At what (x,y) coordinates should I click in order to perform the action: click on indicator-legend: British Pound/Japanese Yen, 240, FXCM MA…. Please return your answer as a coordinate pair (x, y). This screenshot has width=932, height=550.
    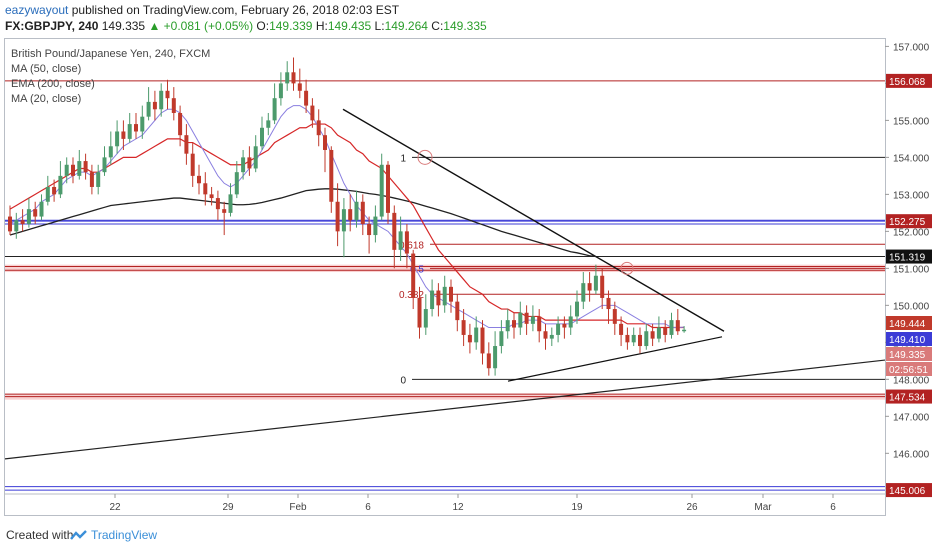
    Looking at the image, I should click on (110, 77).